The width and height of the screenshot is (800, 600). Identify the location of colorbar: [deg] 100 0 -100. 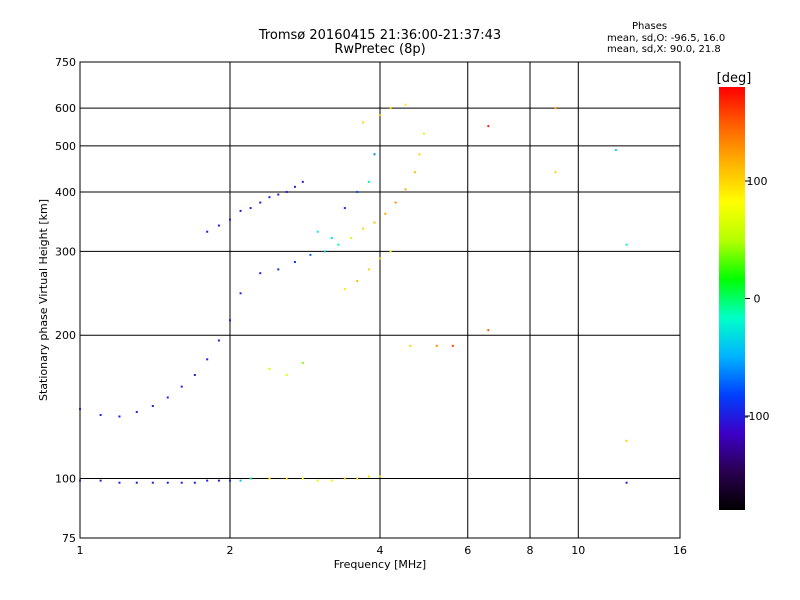
(743, 290).